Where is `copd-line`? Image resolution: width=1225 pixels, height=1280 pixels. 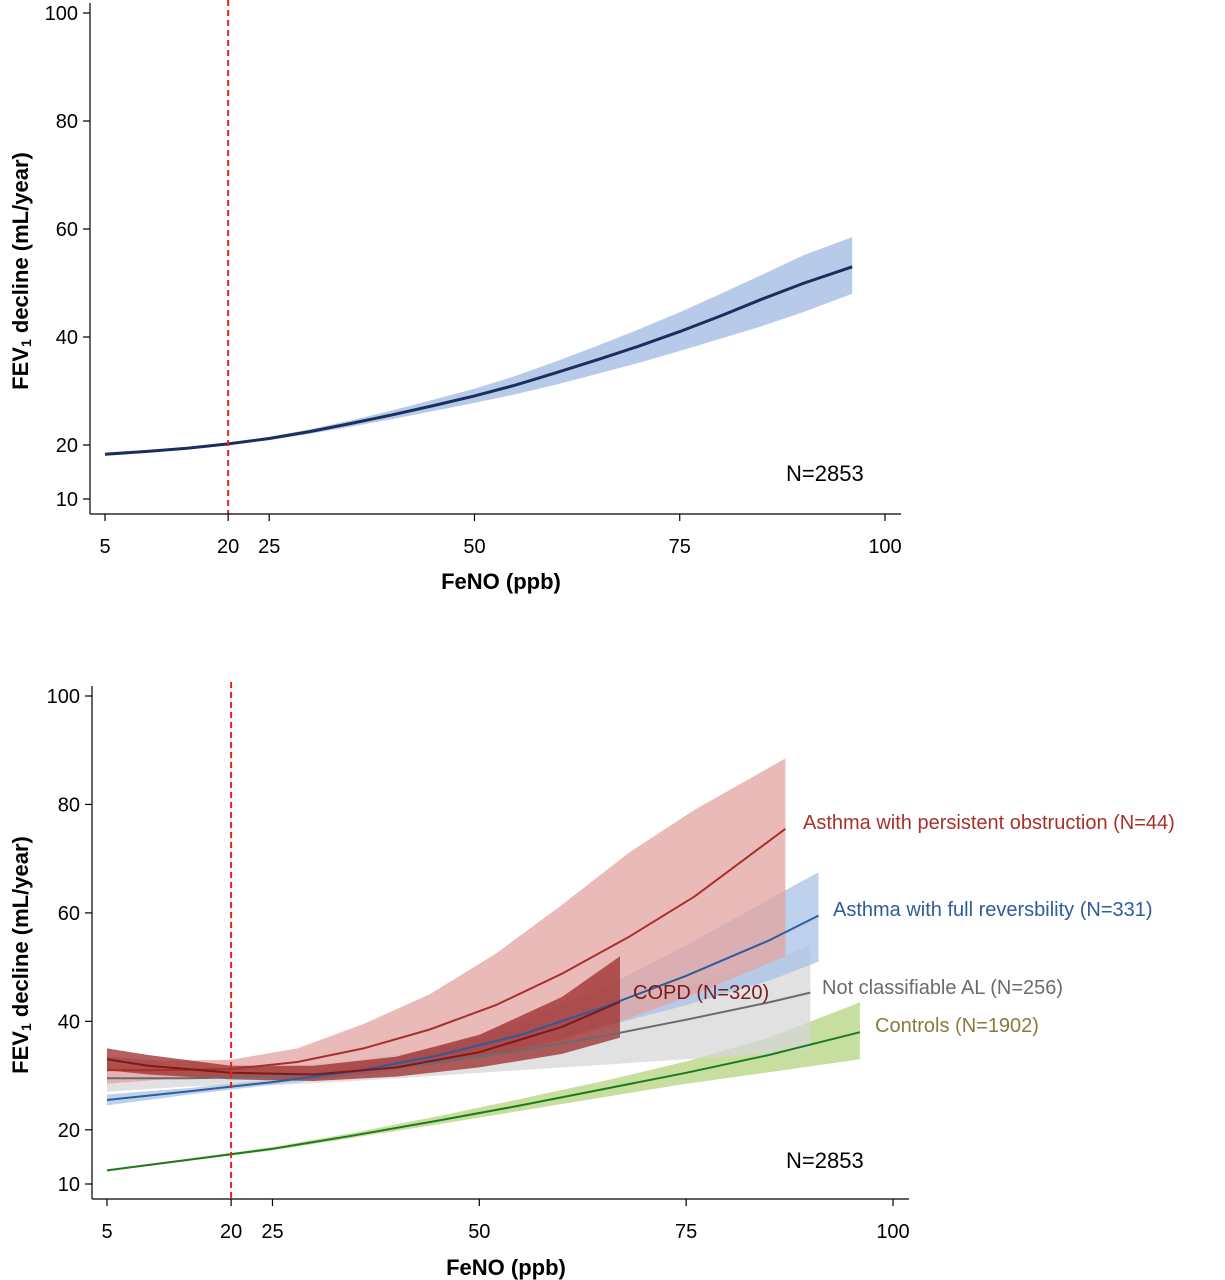
copd-line is located at coordinates (363, 1038).